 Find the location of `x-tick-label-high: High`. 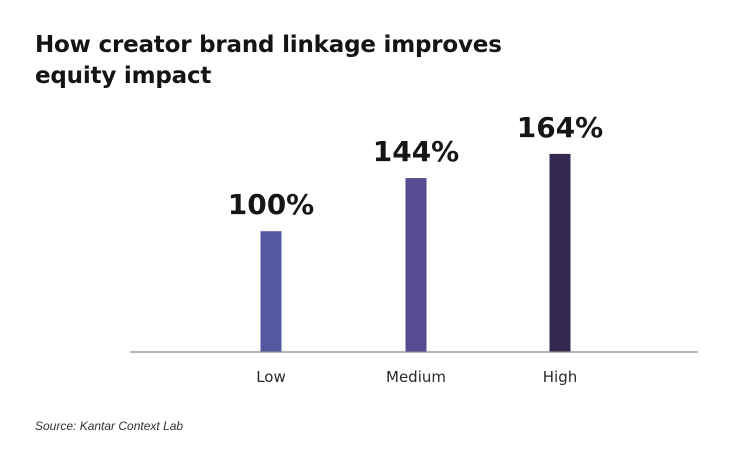

x-tick-label-high: High is located at coordinates (560, 377).